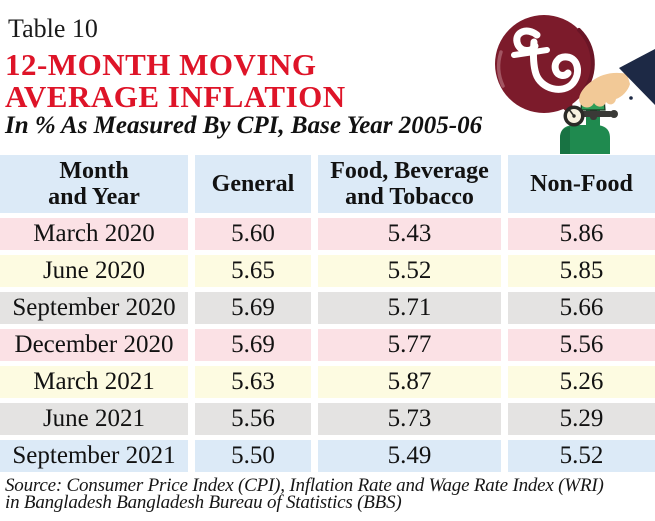  Describe the element at coordinates (253, 456) in the screenshot. I see `general-cell: 5.50` at that location.